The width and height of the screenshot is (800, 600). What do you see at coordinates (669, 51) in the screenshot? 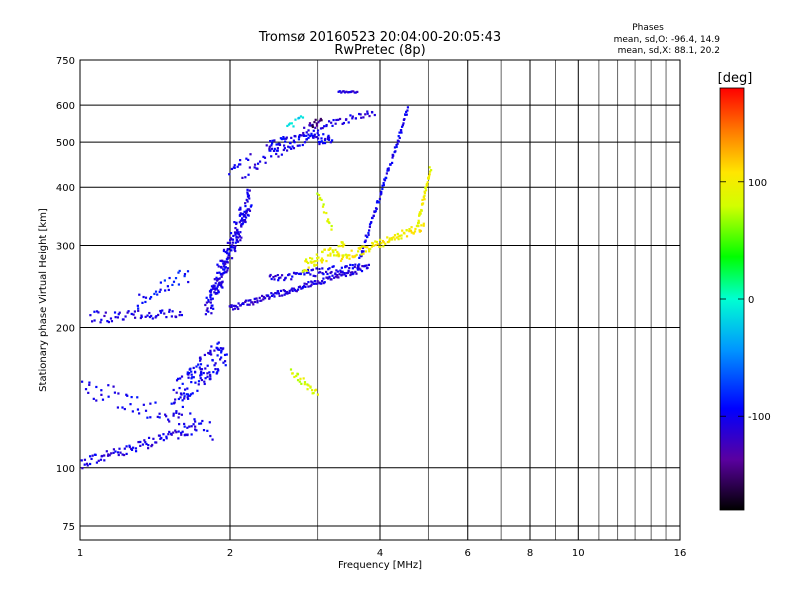
I see `stats-x-line: mean, sd,X: 88.1, 20.2` at bounding box center [669, 51].